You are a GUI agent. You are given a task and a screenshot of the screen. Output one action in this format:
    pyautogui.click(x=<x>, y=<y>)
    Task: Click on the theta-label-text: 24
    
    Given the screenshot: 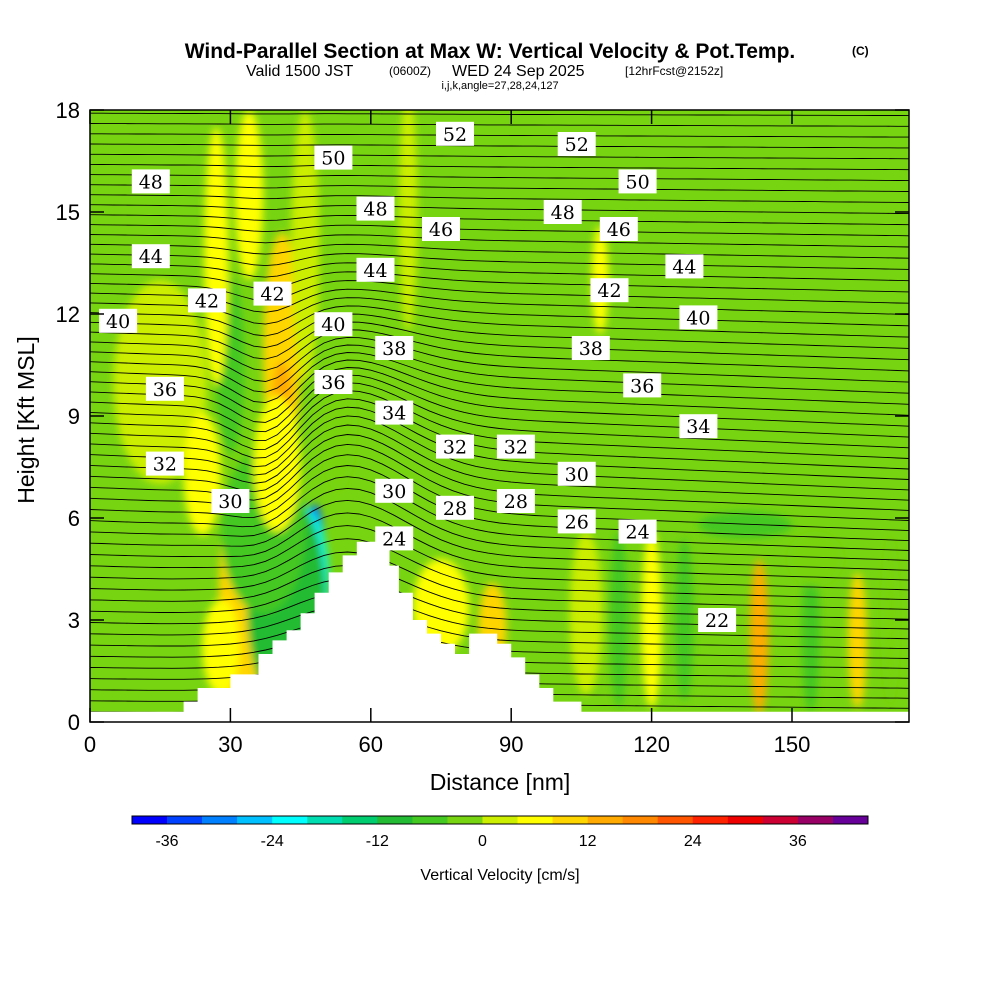 What is the action you would take?
    pyautogui.click(x=394, y=539)
    